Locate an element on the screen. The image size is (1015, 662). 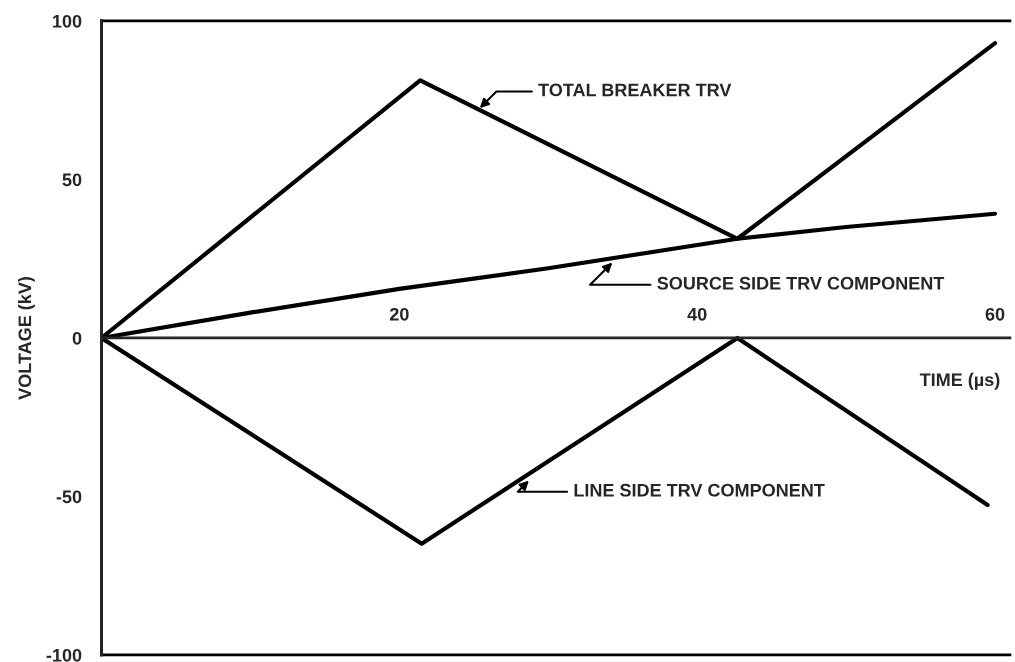
x-tick-label: 60 is located at coordinates (995, 314).